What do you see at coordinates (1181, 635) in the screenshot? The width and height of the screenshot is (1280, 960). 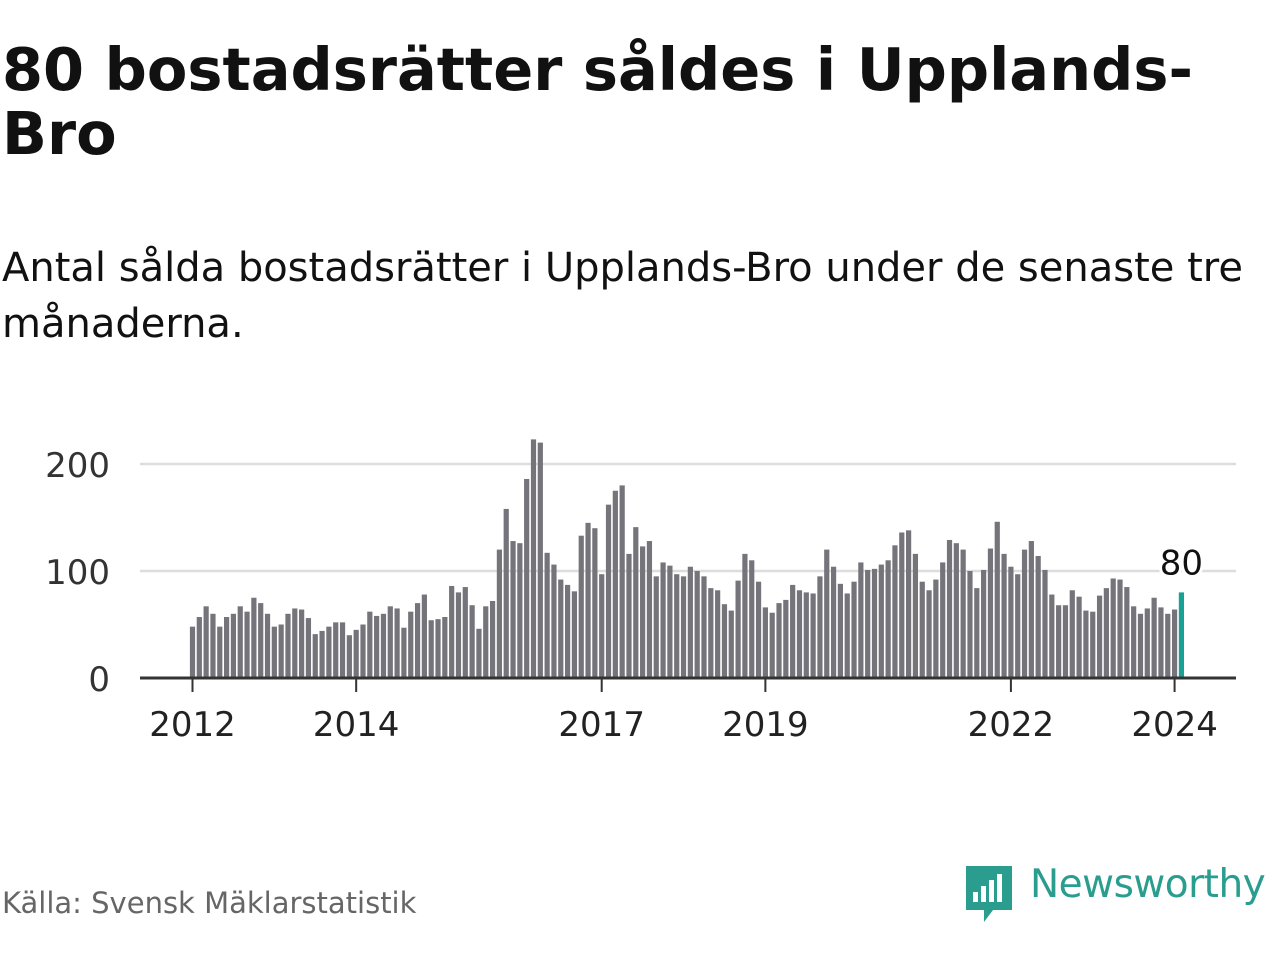 I see `bar-highlight` at bounding box center [1181, 635].